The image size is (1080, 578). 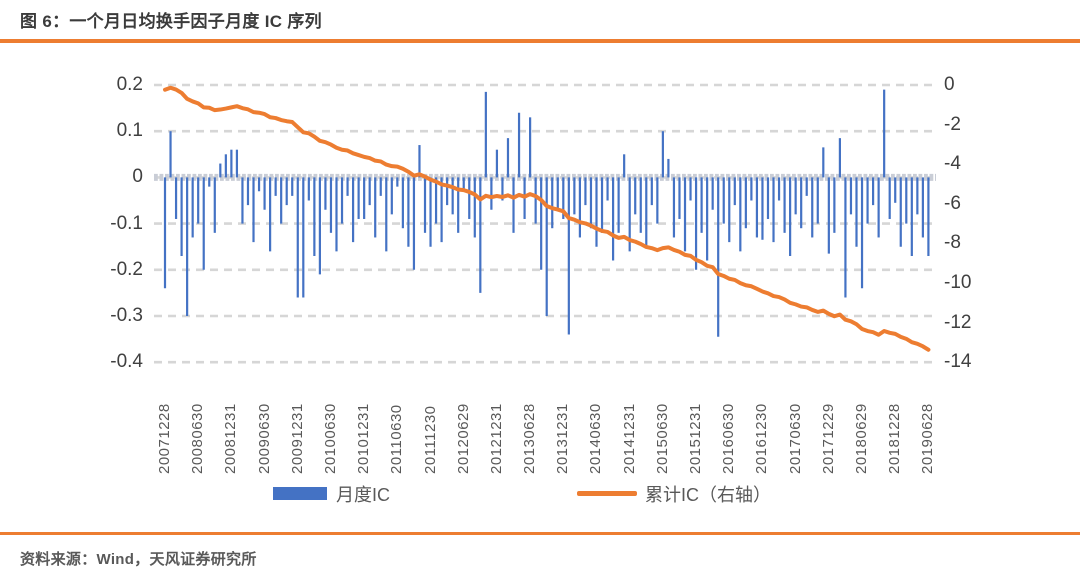 I want to click on x-axis-label: 20100630, so click(x=330, y=438).